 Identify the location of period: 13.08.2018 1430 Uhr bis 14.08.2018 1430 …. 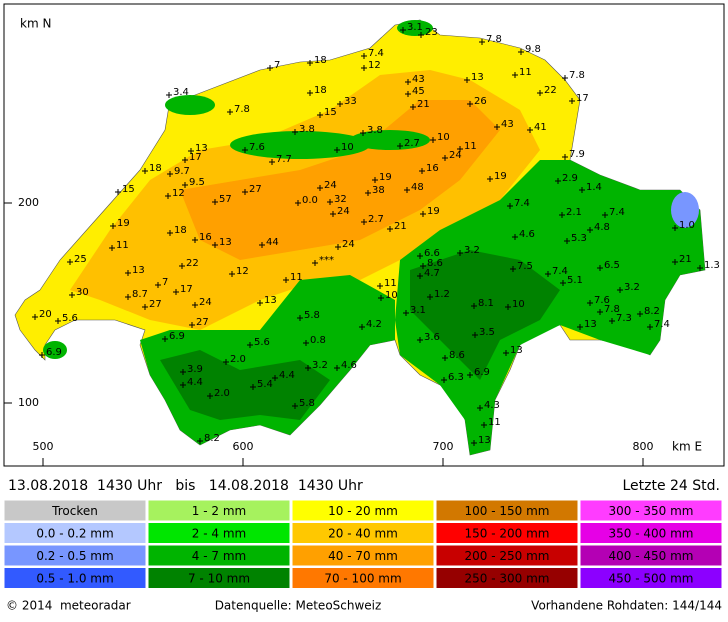
(185, 486).